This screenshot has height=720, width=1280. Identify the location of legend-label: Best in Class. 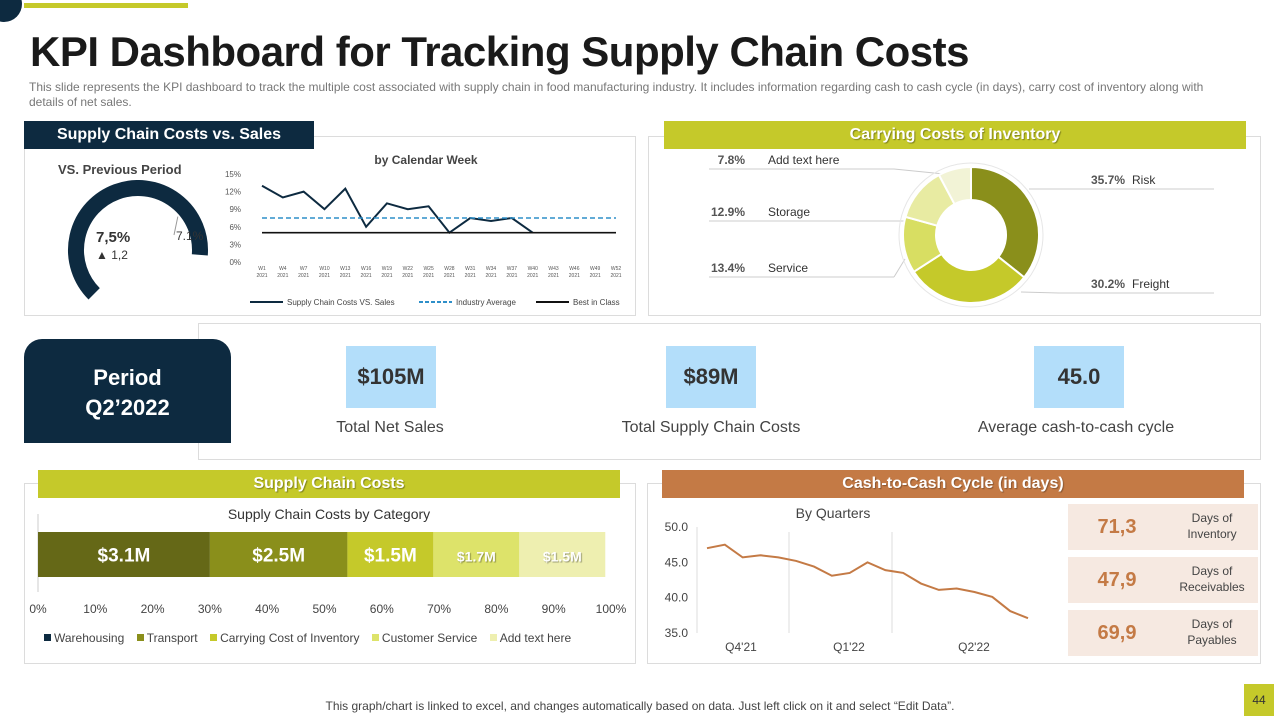
(596, 302).